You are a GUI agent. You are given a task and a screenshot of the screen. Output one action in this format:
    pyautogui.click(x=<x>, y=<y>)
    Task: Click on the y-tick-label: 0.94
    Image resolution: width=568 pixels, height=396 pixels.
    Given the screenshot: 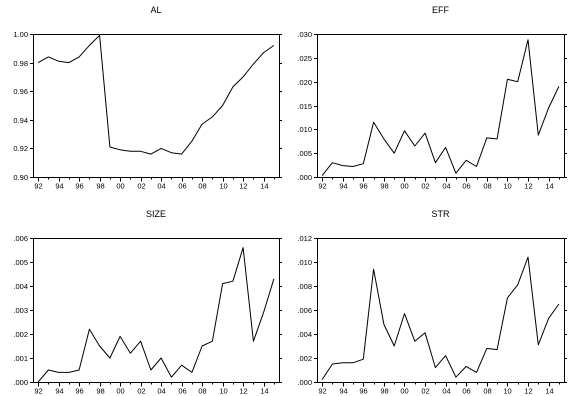 What is the action you would take?
    pyautogui.click(x=20, y=120)
    